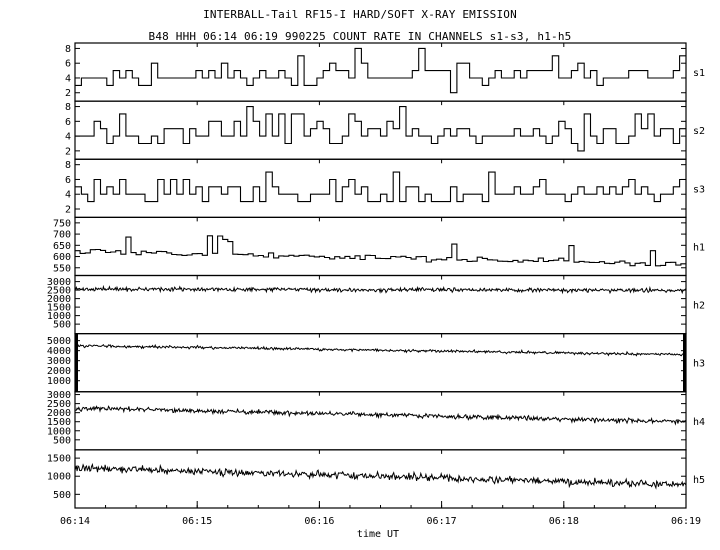  Describe the element at coordinates (699, 364) in the screenshot. I see `channel-label-h3: h3` at that location.